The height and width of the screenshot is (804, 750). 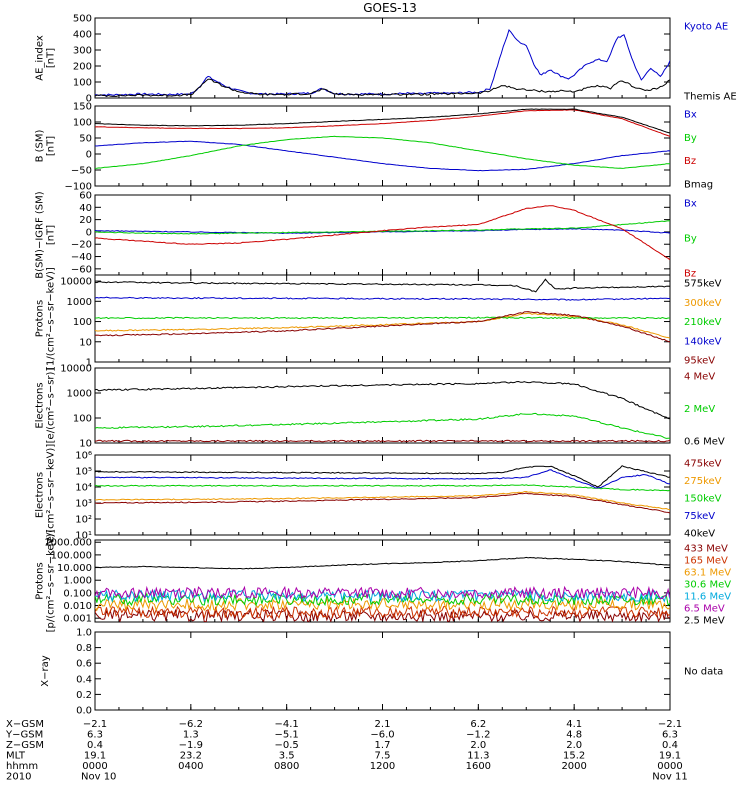 What do you see at coordinates (287, 745) in the screenshot?
I see `ephemeris-value: −0.5` at bounding box center [287, 745].